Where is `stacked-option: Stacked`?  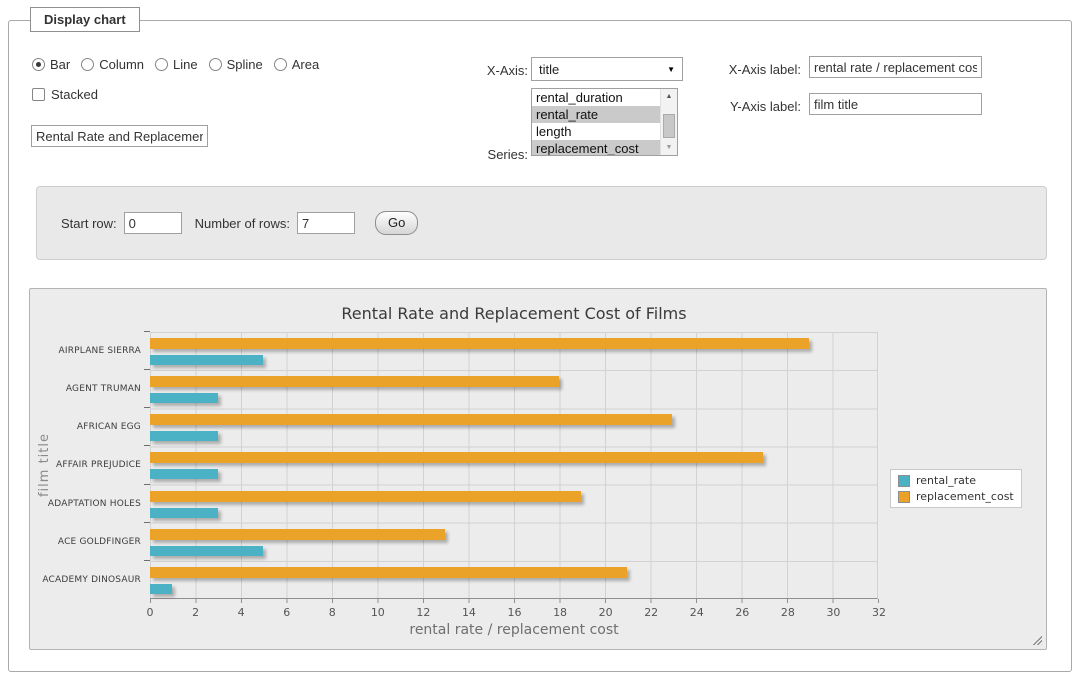 stacked-option: Stacked is located at coordinates (65, 94).